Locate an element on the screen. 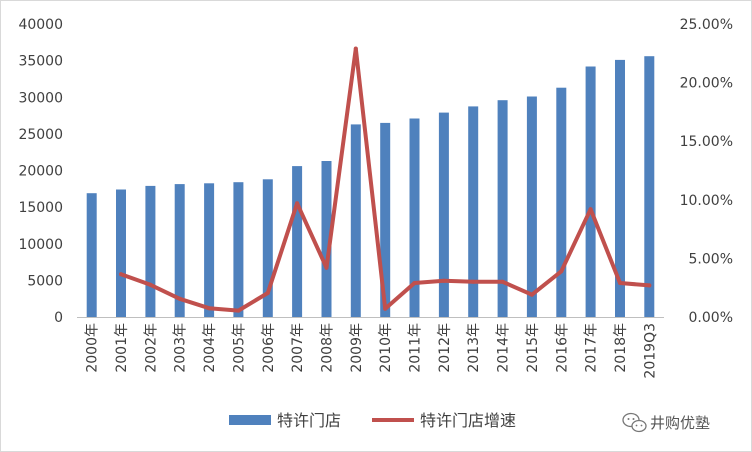 This screenshot has height=452, width=752. y-left-tick-label: 10000 is located at coordinates (40, 245).